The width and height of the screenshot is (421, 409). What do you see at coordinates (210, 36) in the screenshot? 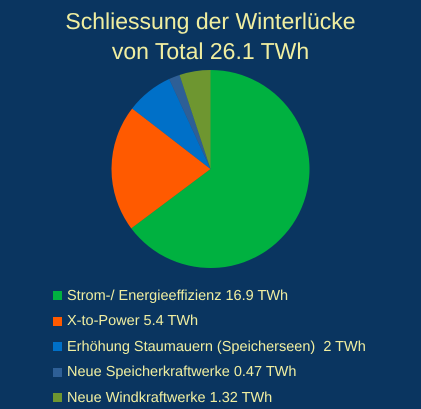
I see `chart-title: Schliessung der Winterlücke von Total 26.1 TWh` at bounding box center [210, 36].